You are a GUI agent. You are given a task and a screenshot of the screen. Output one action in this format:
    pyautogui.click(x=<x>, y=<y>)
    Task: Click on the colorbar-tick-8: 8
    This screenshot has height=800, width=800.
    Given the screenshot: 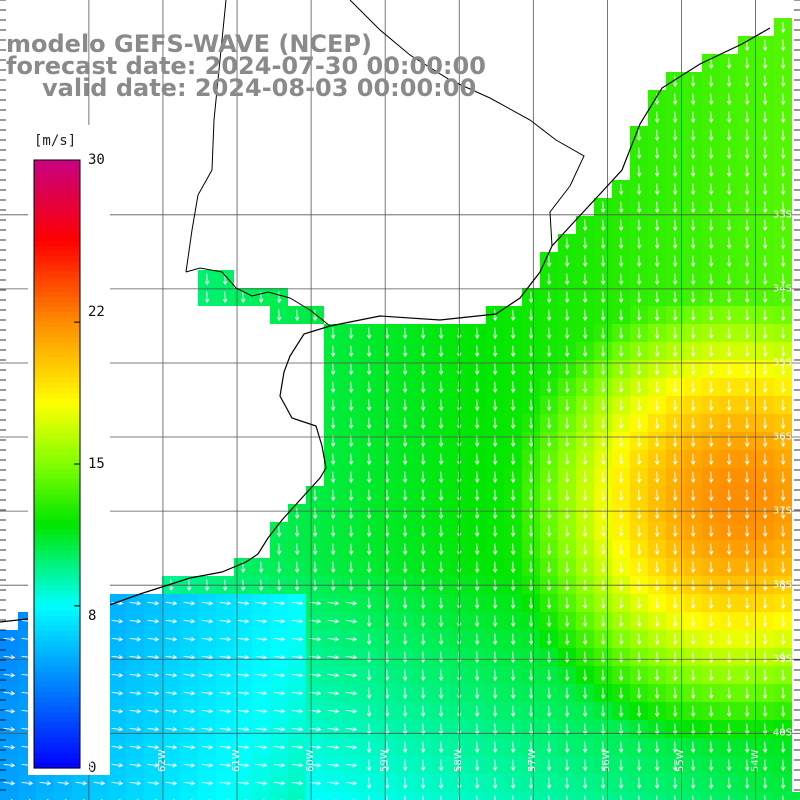 What is the action you would take?
    pyautogui.click(x=92, y=616)
    